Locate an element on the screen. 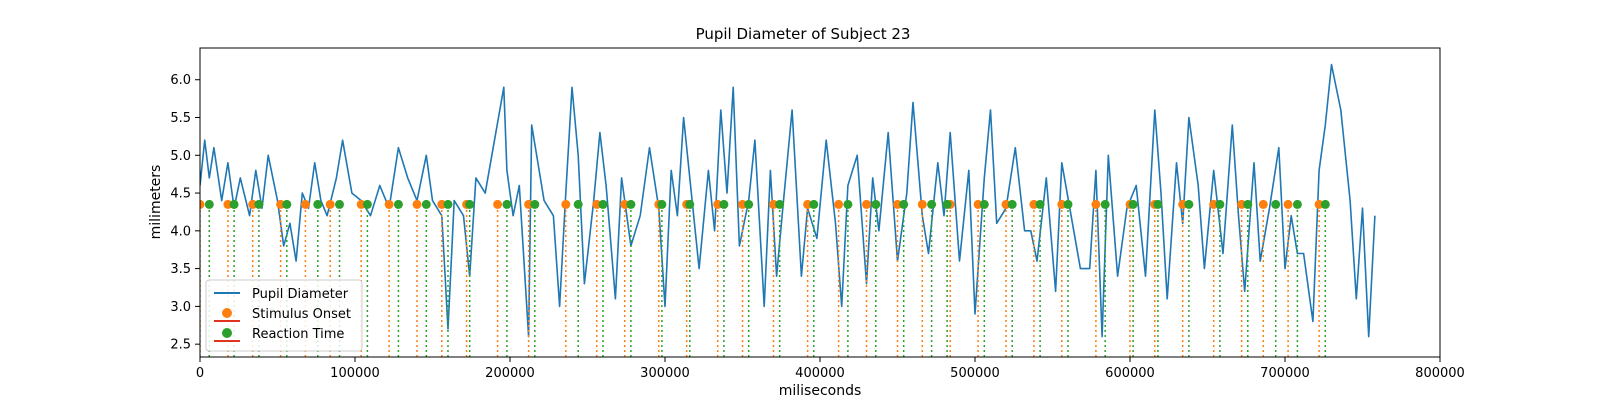 The width and height of the screenshot is (1600, 400). legend-marker-stimulus-onset is located at coordinates (227, 313).